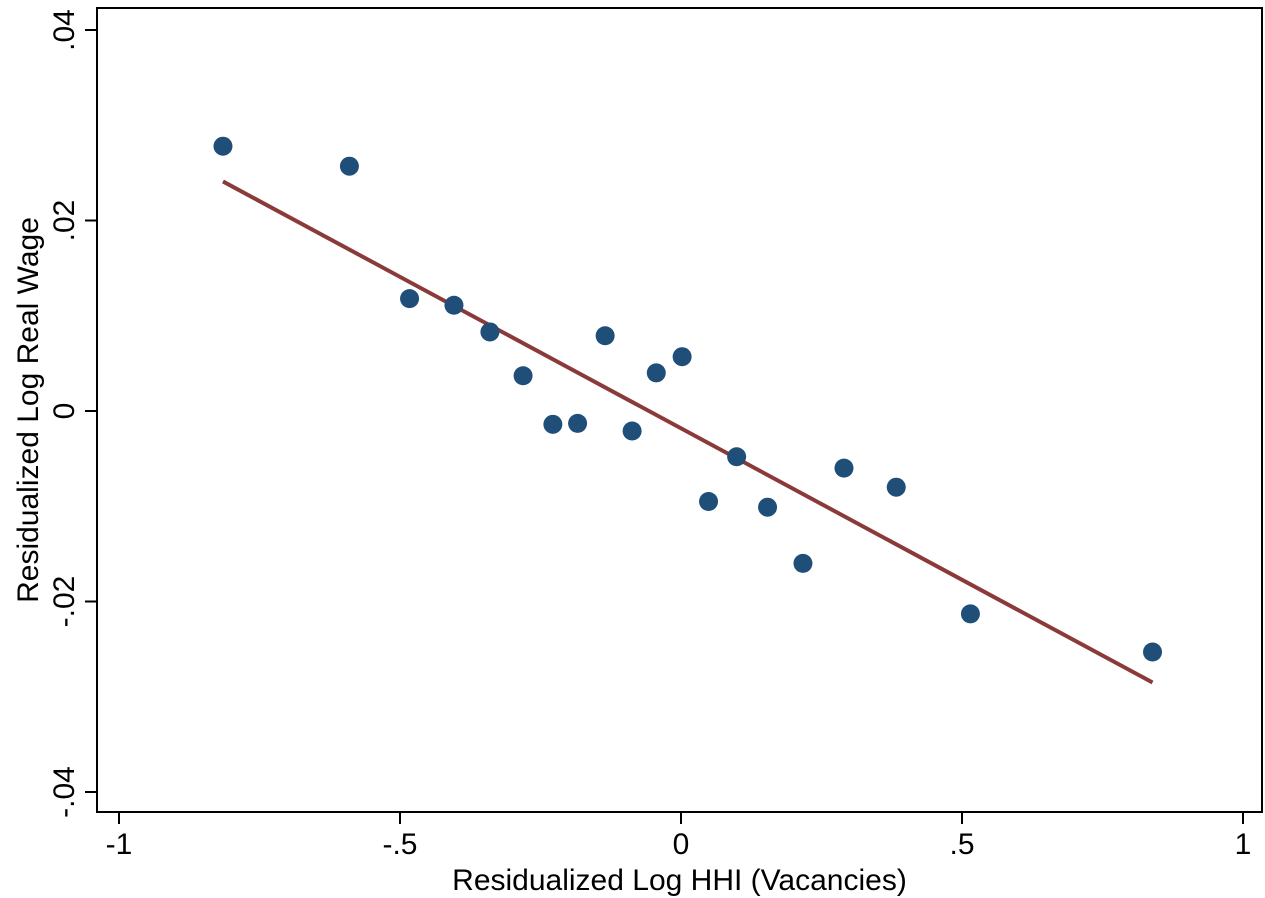 This screenshot has height=898, width=1265. I want to click on y-axis: -.04 -.02 0 .02 .04, so click(72, 413).